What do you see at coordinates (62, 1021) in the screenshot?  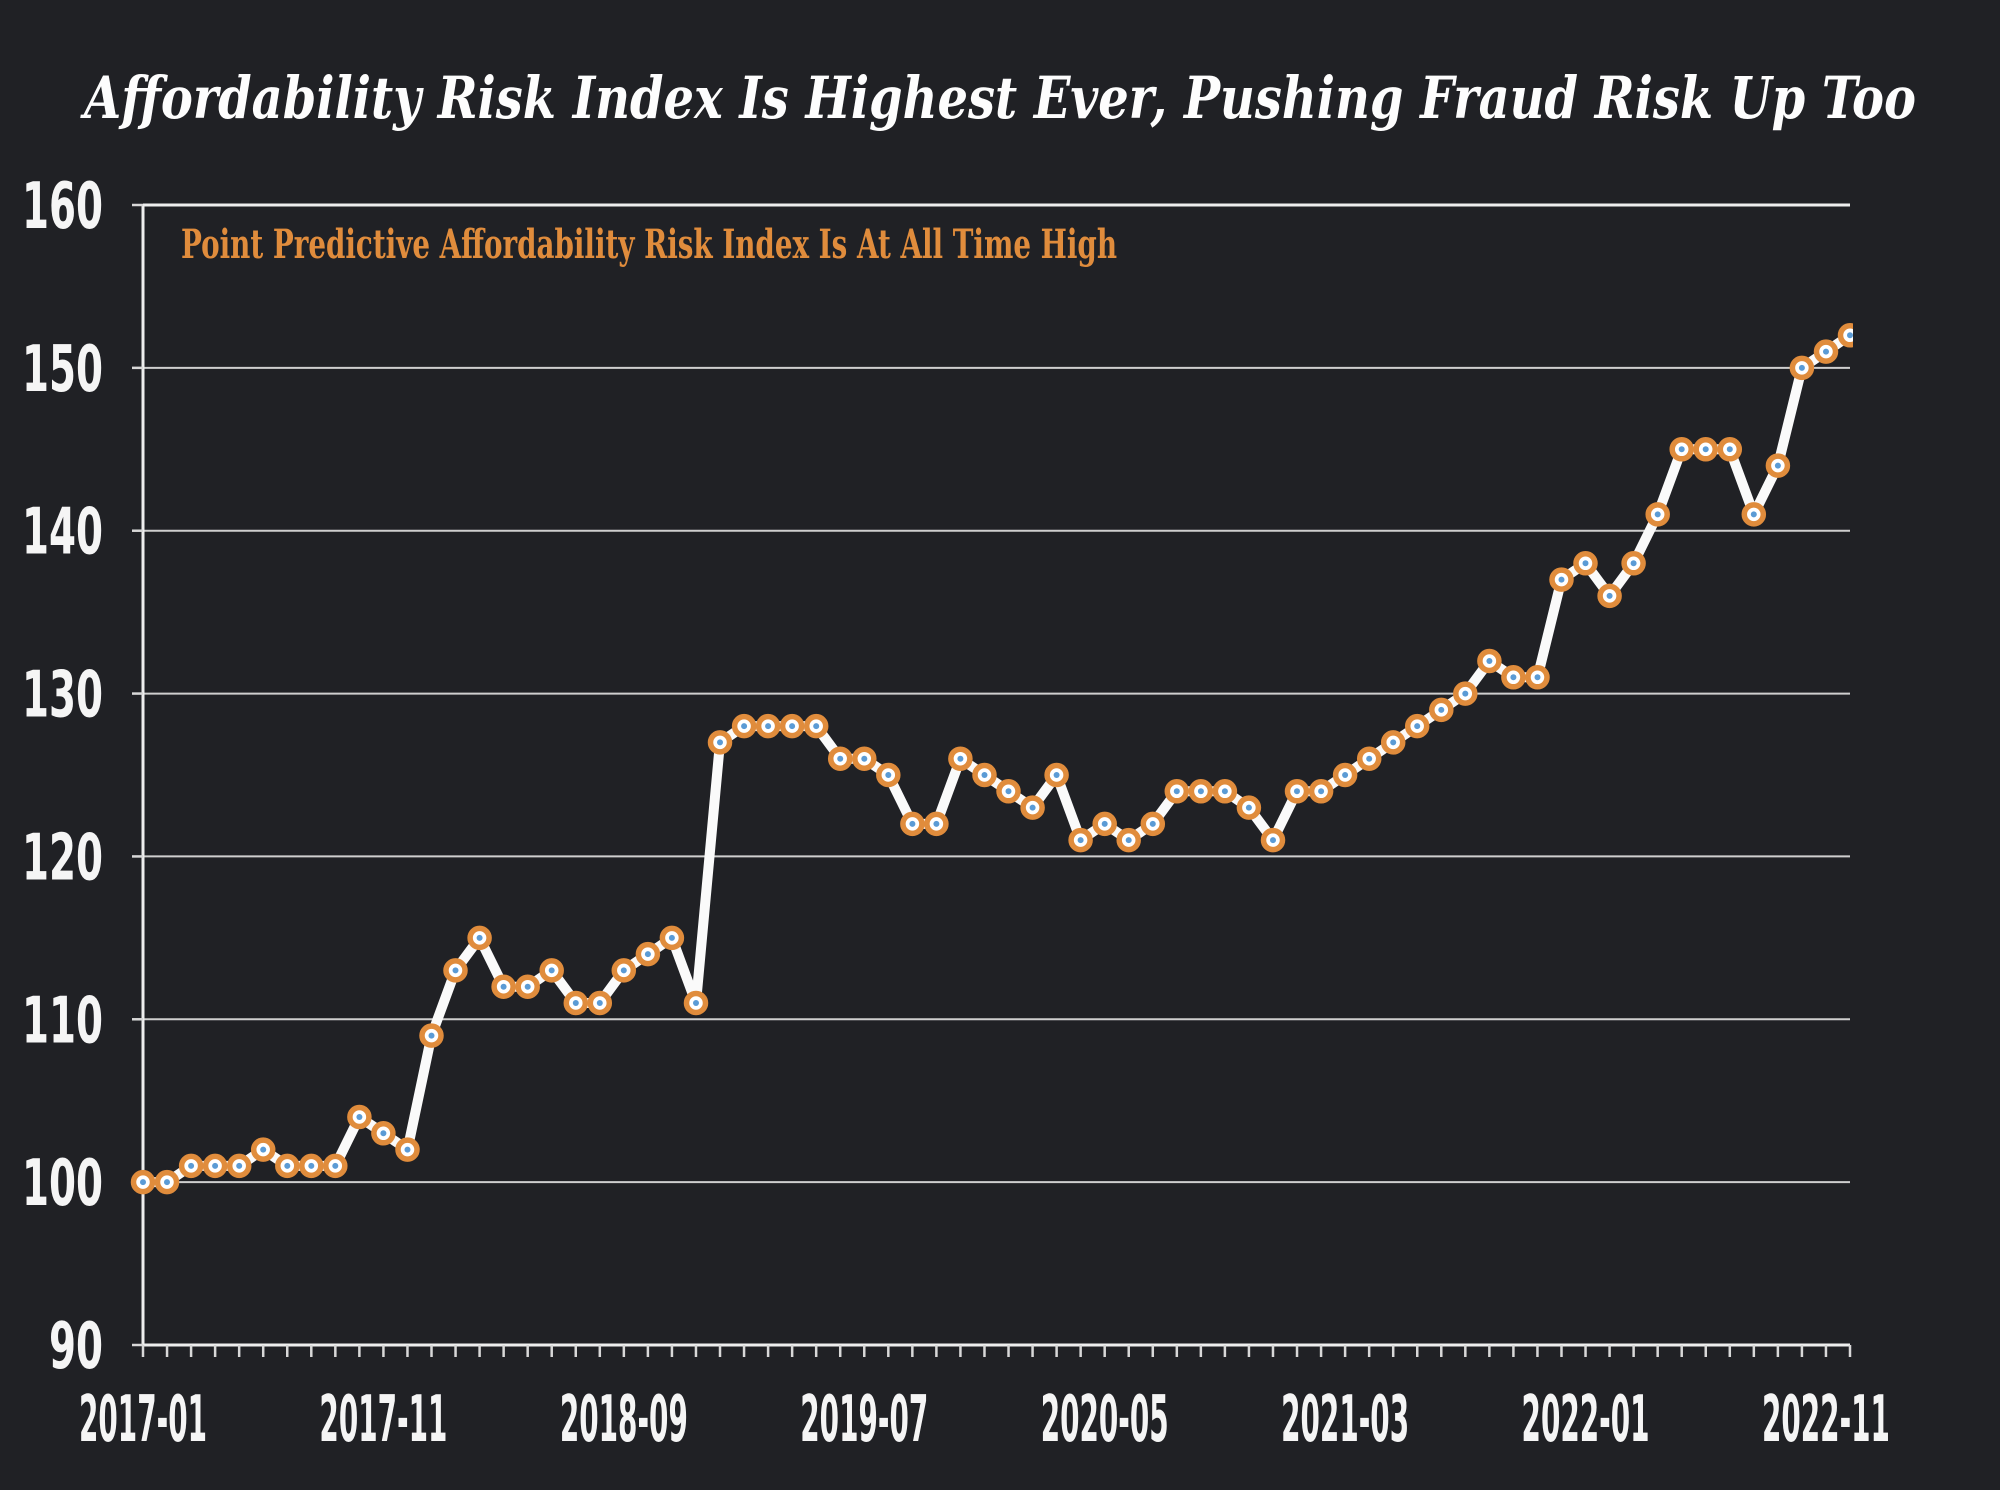 I see `y-axis-label: 110` at bounding box center [62, 1021].